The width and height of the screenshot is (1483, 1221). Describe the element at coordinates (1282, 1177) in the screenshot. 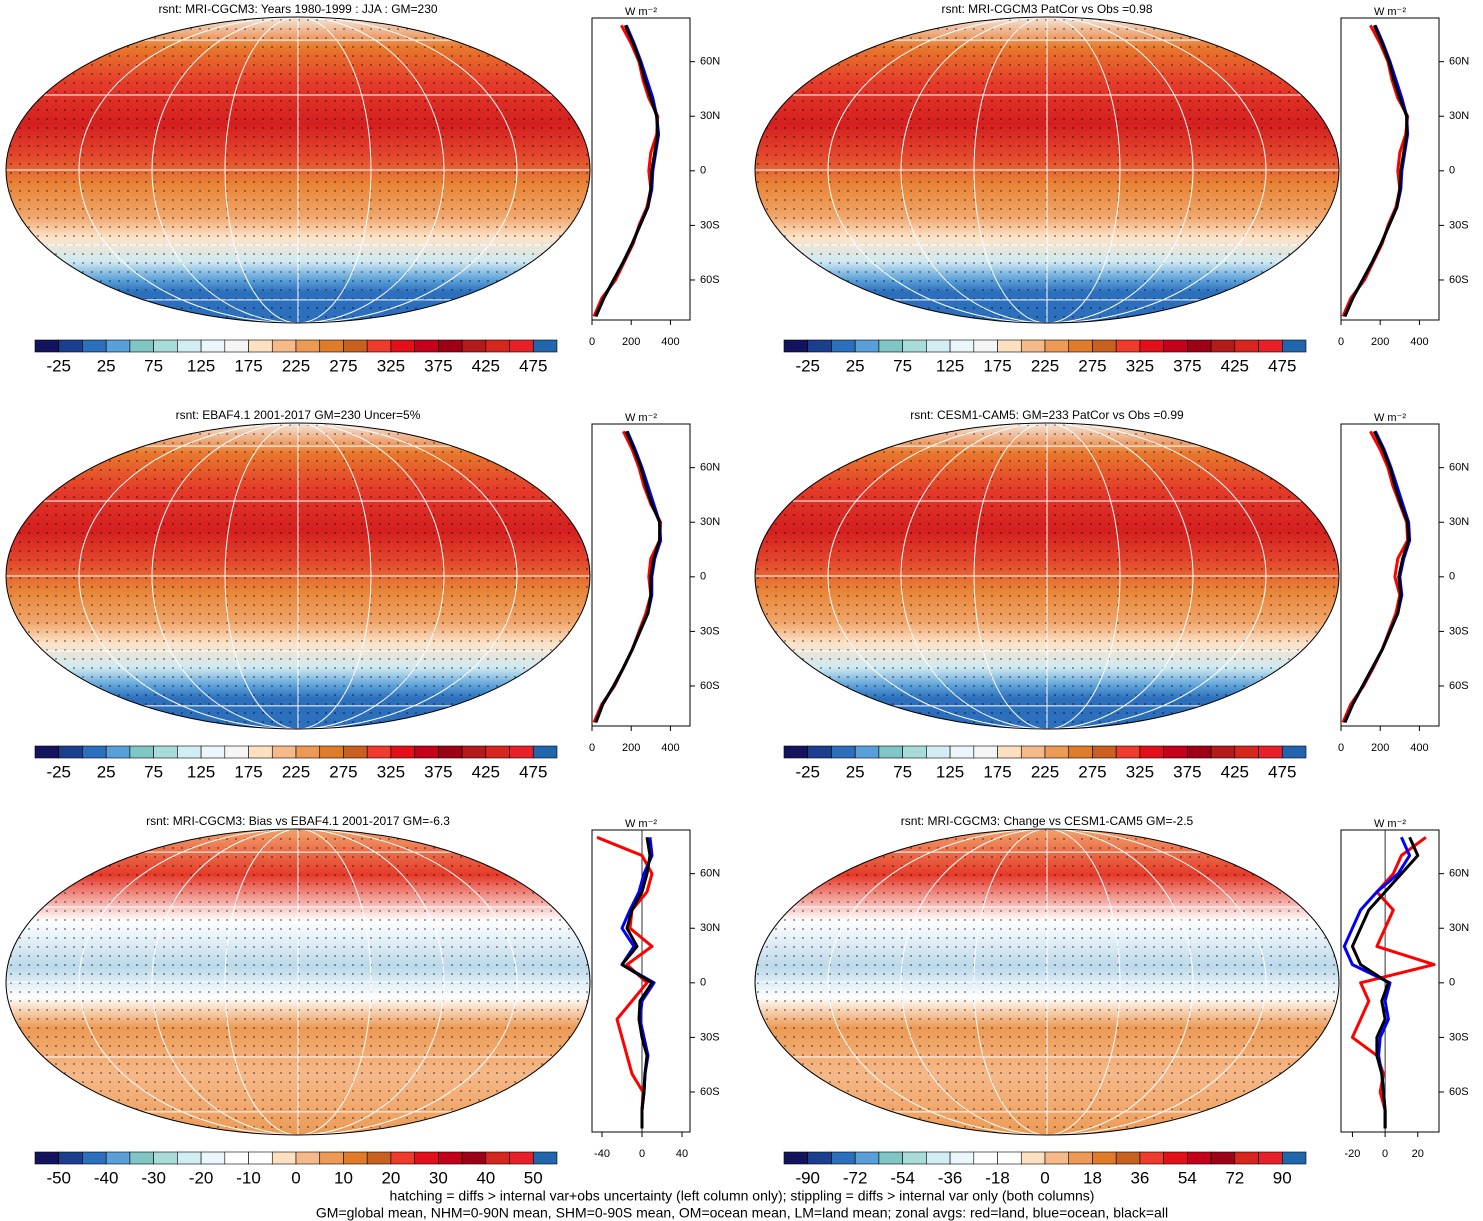

I see `colorbar-label: 90` at that location.